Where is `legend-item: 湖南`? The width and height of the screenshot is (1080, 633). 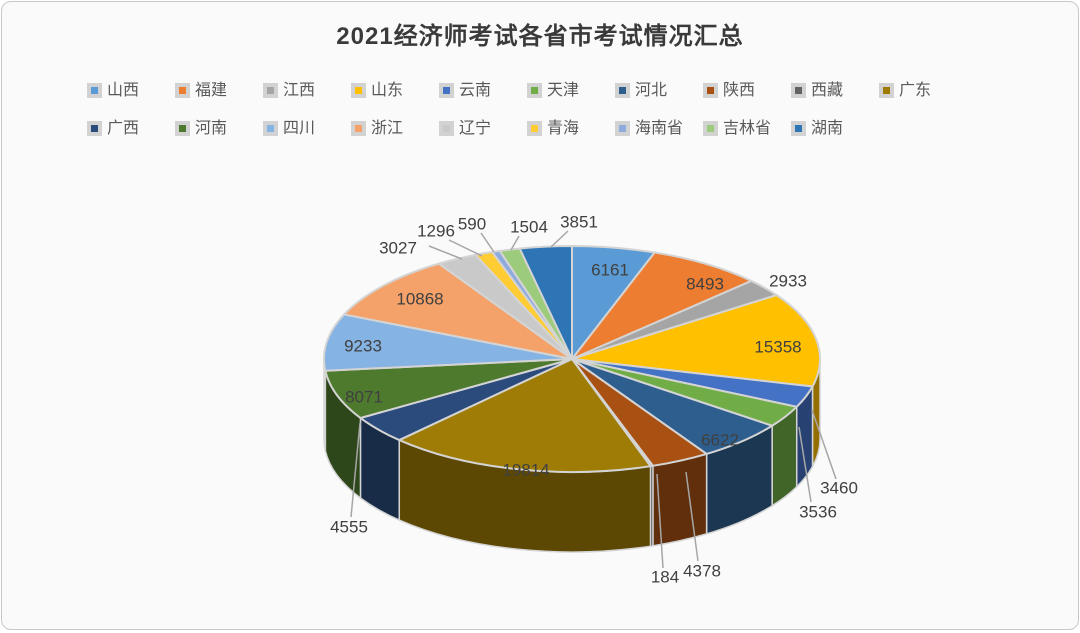 legend-item: 湖南 is located at coordinates (835, 126).